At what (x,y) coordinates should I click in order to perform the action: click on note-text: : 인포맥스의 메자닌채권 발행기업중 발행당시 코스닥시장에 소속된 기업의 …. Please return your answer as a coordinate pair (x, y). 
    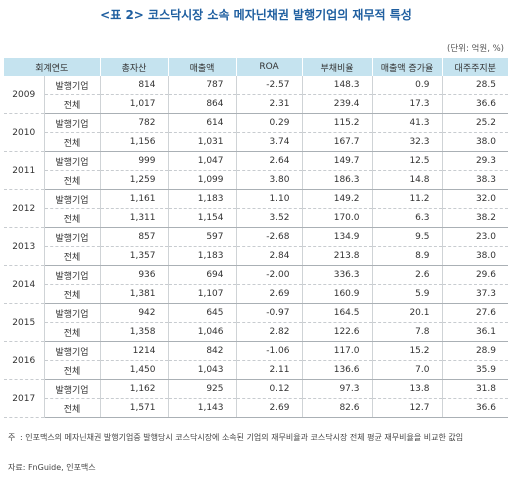
    Looking at the image, I should click on (242, 437).